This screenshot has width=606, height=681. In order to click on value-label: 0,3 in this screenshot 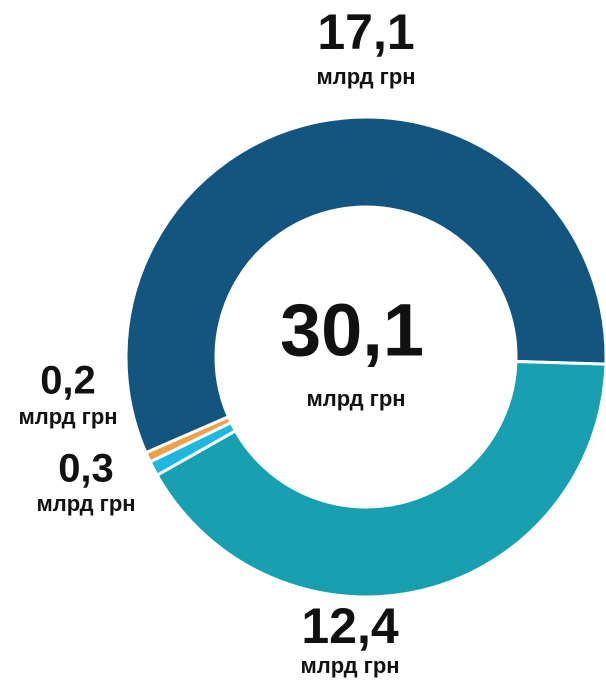, I will do `click(86, 469)`.